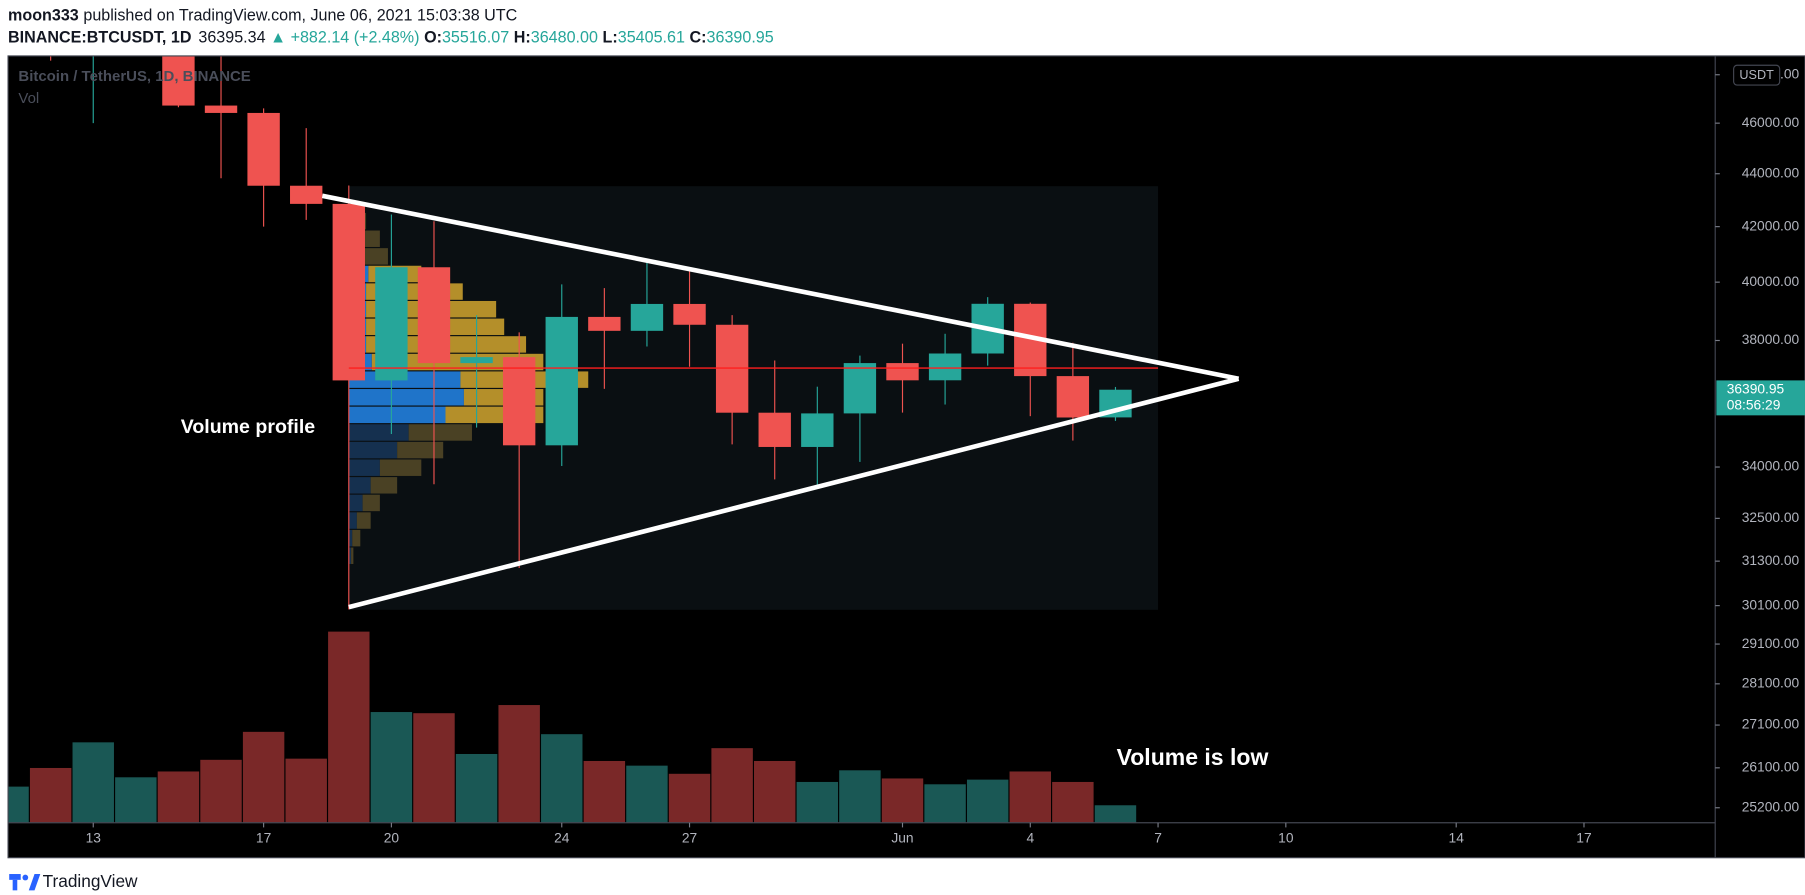 The image size is (1805, 895). What do you see at coordinates (690, 838) in the screenshot?
I see `x-tick-label: 27` at bounding box center [690, 838].